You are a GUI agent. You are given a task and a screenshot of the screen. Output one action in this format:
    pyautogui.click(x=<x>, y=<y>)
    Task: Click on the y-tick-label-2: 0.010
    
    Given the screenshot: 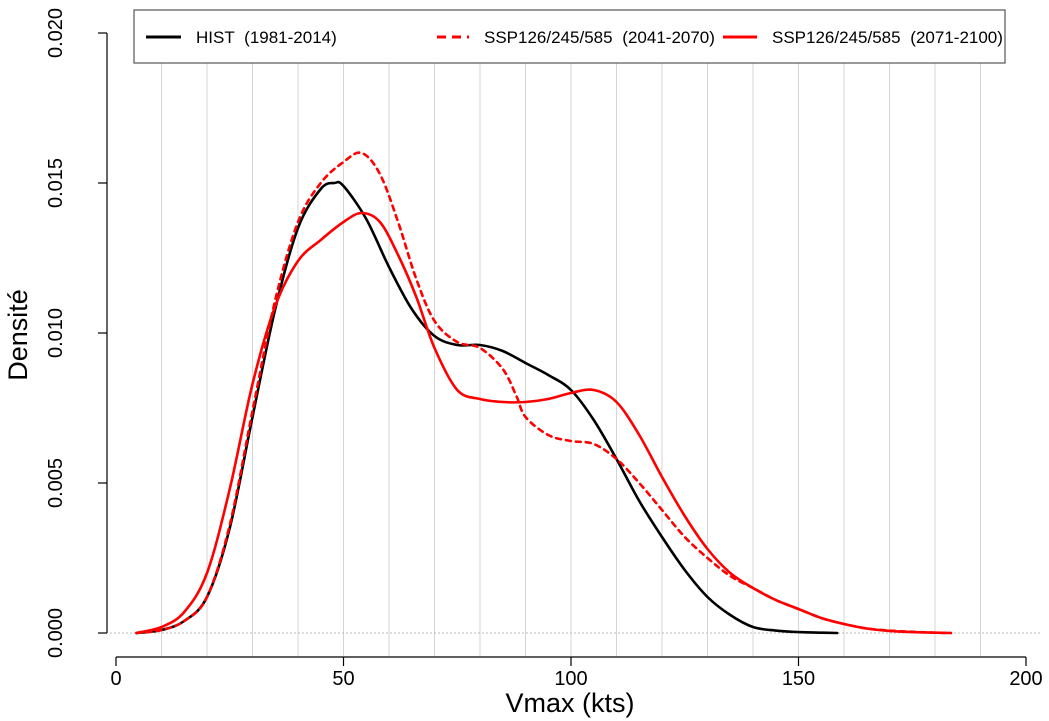 What is the action you would take?
    pyautogui.click(x=56, y=333)
    